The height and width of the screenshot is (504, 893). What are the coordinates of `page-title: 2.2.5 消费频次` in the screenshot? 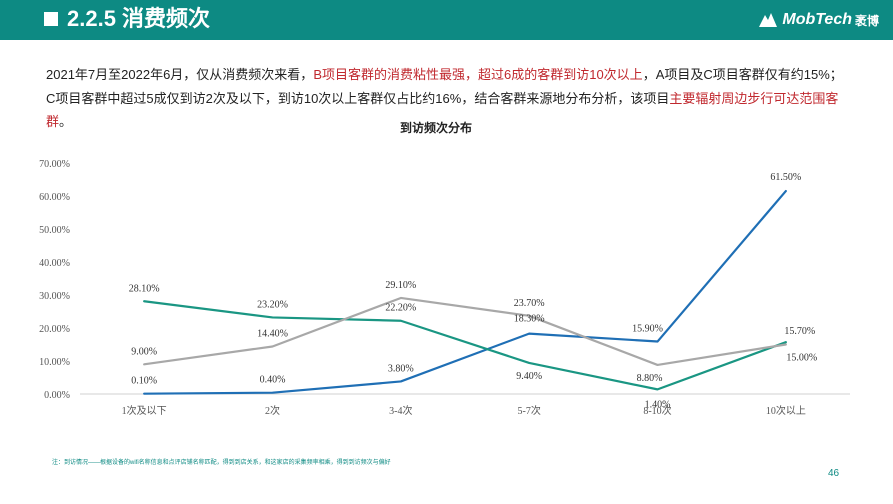 It's located at (139, 18).